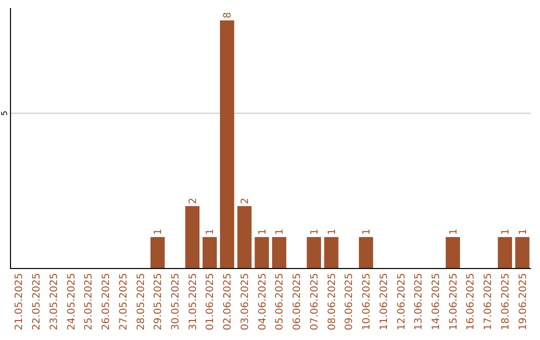 The height and width of the screenshot is (340, 540). What do you see at coordinates (454, 301) in the screenshot?
I see `x-tick-label: 15.06.2025` at bounding box center [454, 301].